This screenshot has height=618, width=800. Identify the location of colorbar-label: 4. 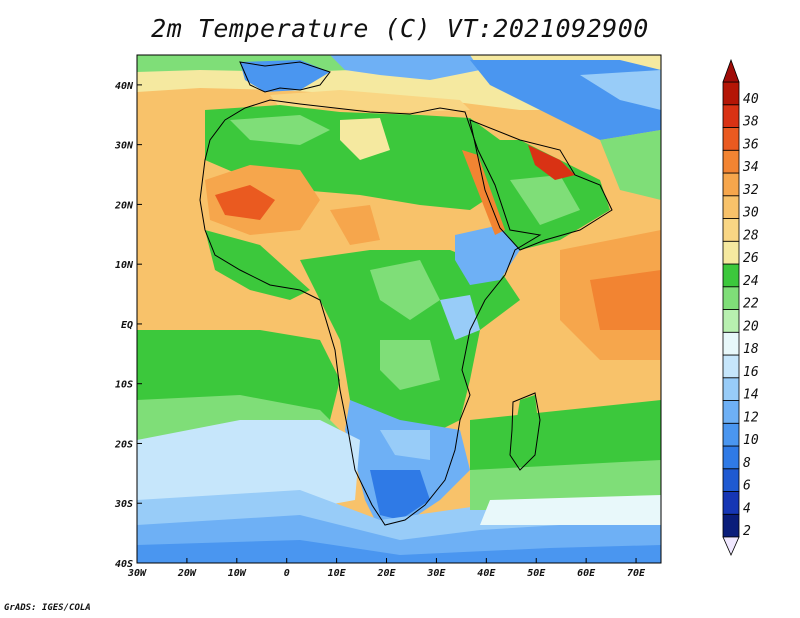
(747, 508).